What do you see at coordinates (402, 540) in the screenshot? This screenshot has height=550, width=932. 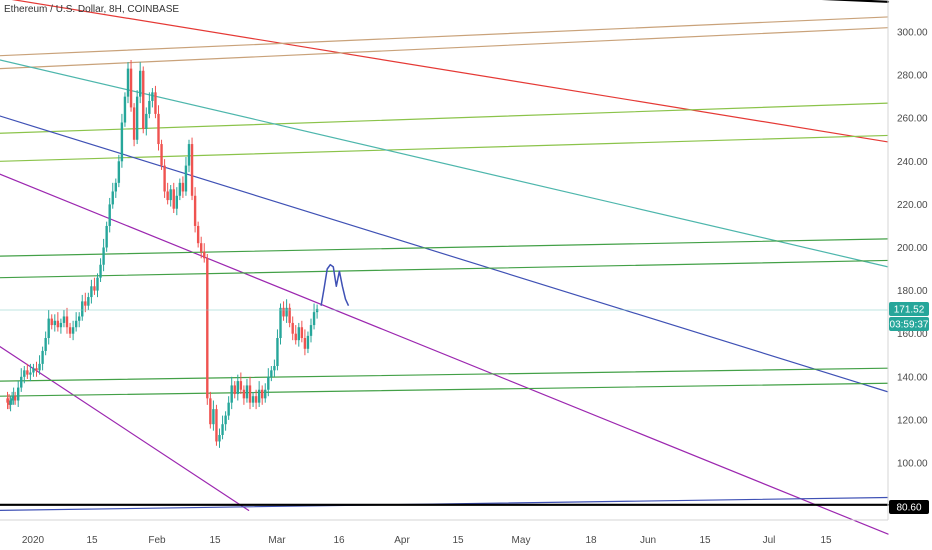 I see `x-tick-label: Apr` at bounding box center [402, 540].